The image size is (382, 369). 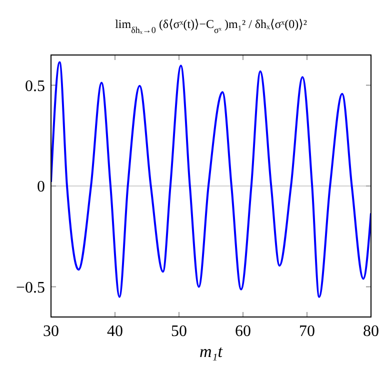 I want to click on x-tick-label: 40, so click(x=115, y=331).